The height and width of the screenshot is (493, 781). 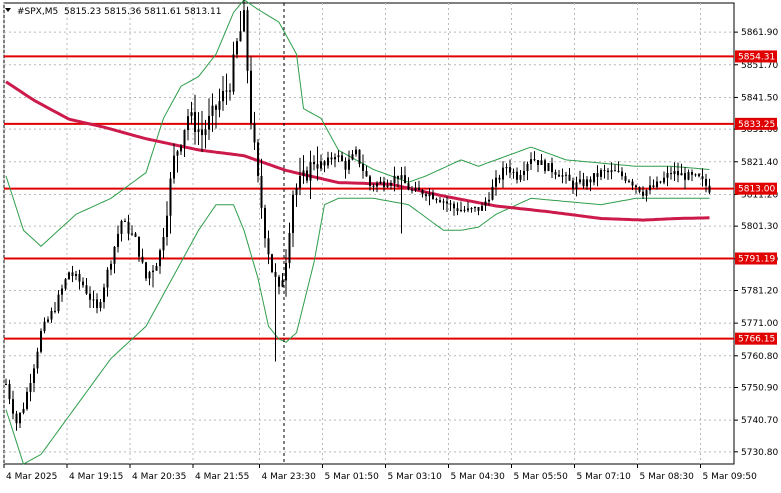 What do you see at coordinates (142, 12) in the screenshot?
I see `ohlc-readout: 5815.23 5815.36 5811.61 5813.11` at bounding box center [142, 12].